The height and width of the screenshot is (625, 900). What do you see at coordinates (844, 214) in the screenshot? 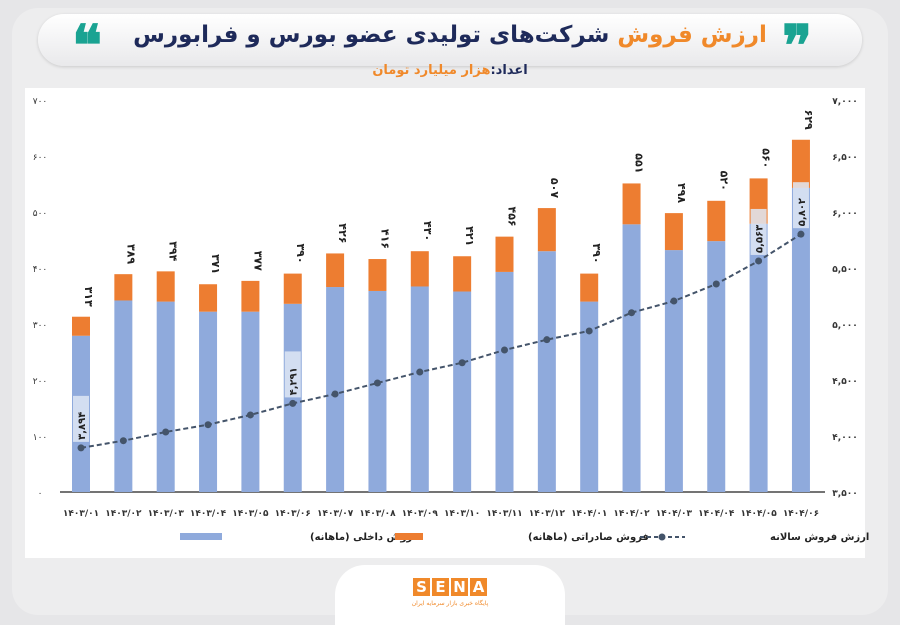
I see `right-axis-tick: ۶,۰۰۰` at bounding box center [844, 214].